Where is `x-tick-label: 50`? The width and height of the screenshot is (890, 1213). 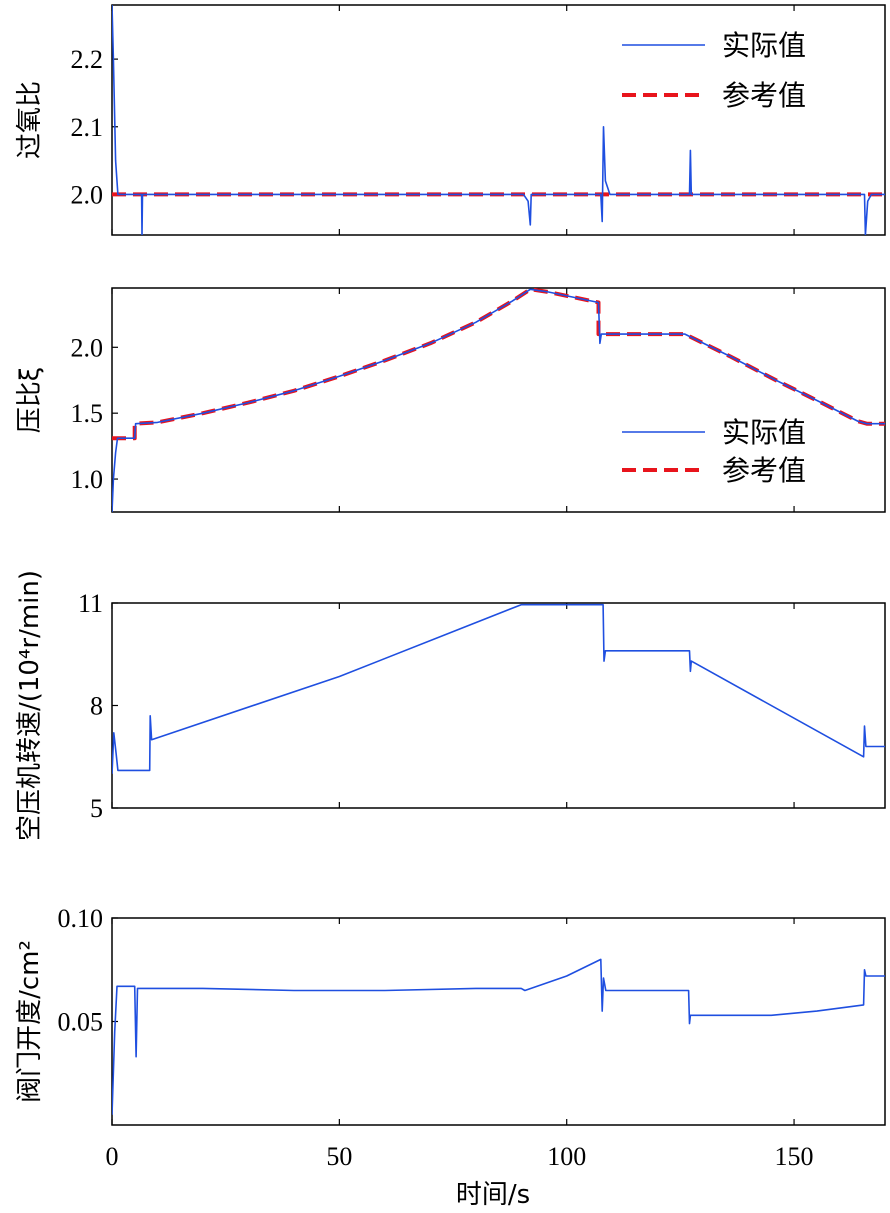
x-tick-label: 50 is located at coordinates (339, 1156).